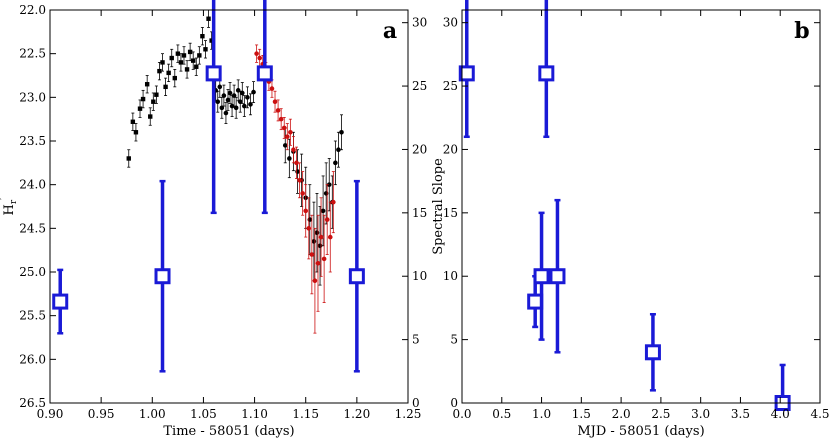 The image size is (831, 443). Describe the element at coordinates (416, 340) in the screenshot. I see `panel-a-y-right-tick-label: 5` at that location.